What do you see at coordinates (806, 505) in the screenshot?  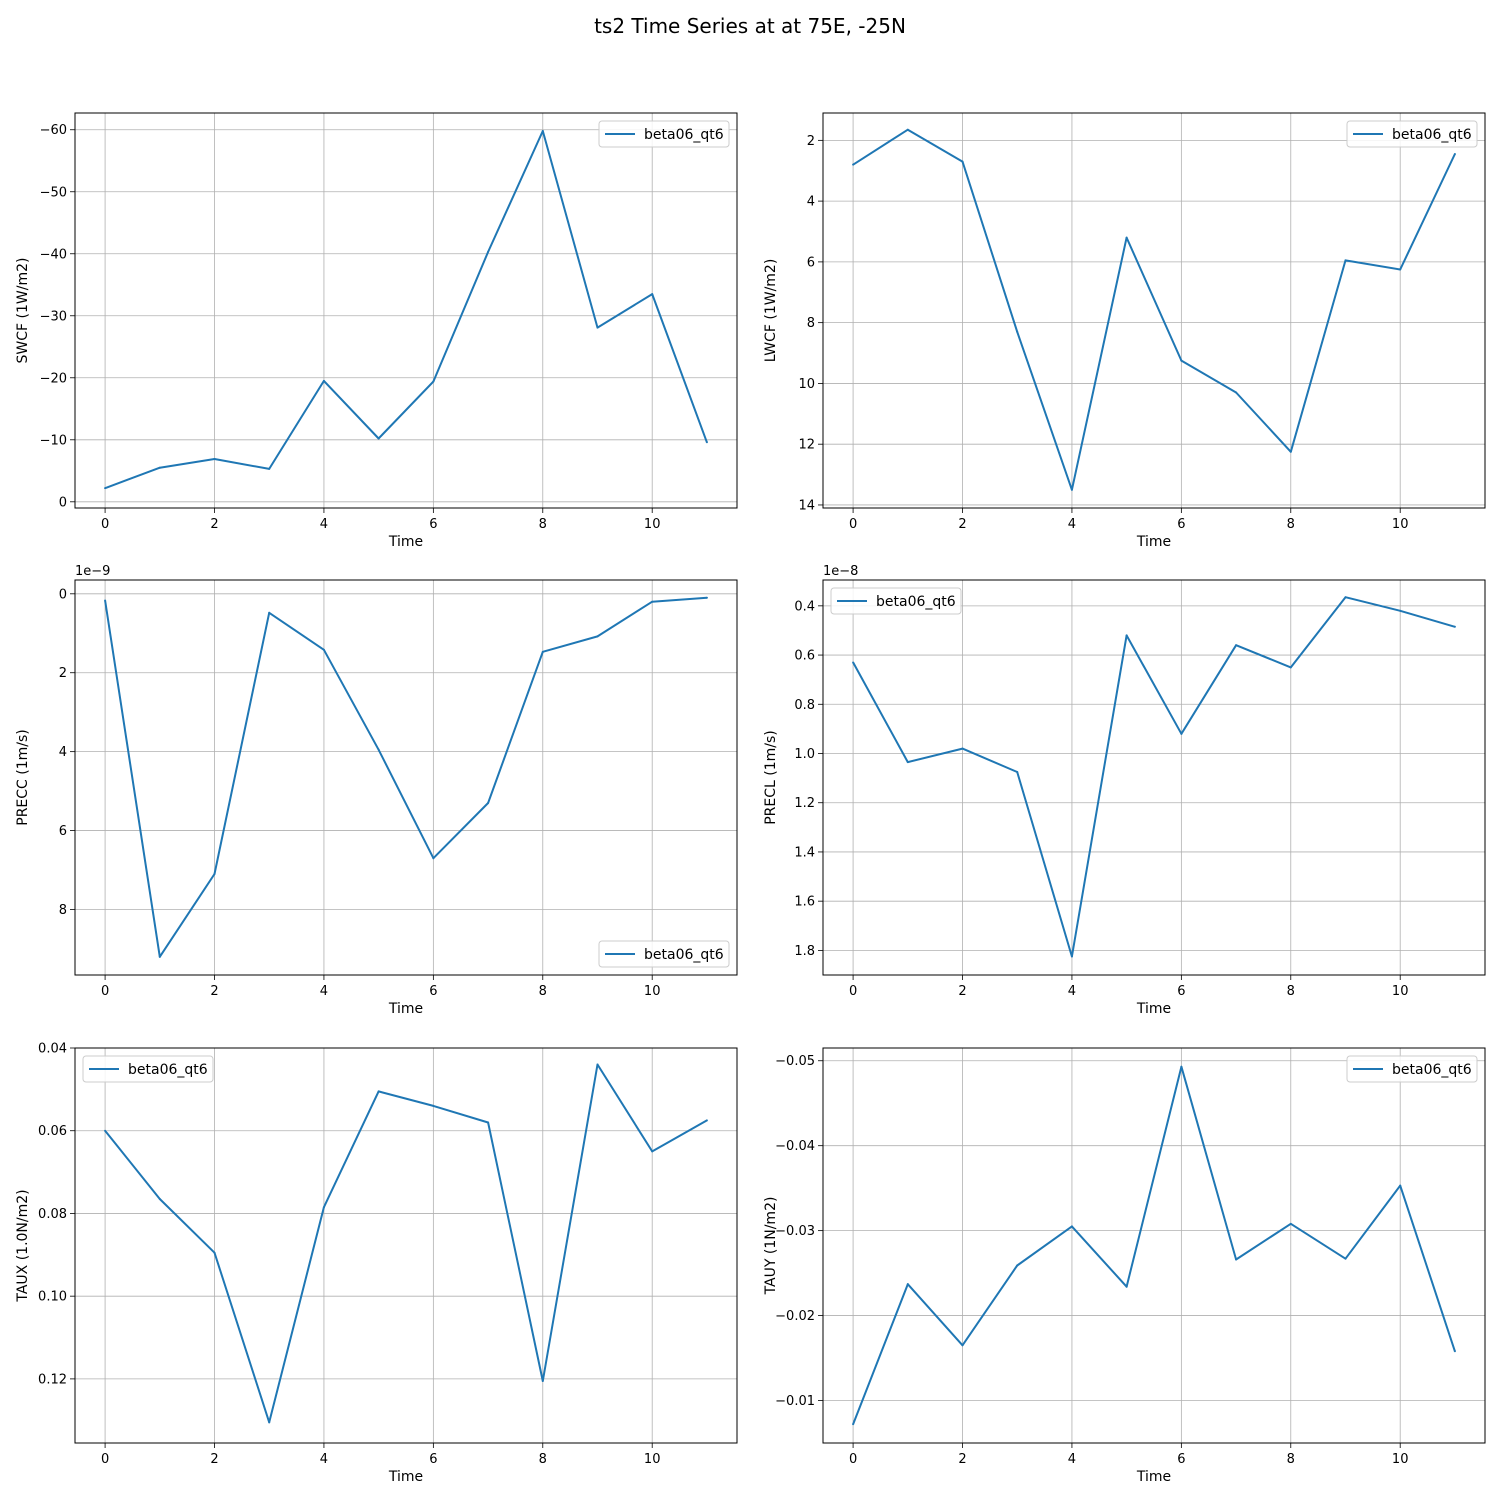 I see `y-tick-label: 14` at bounding box center [806, 505].